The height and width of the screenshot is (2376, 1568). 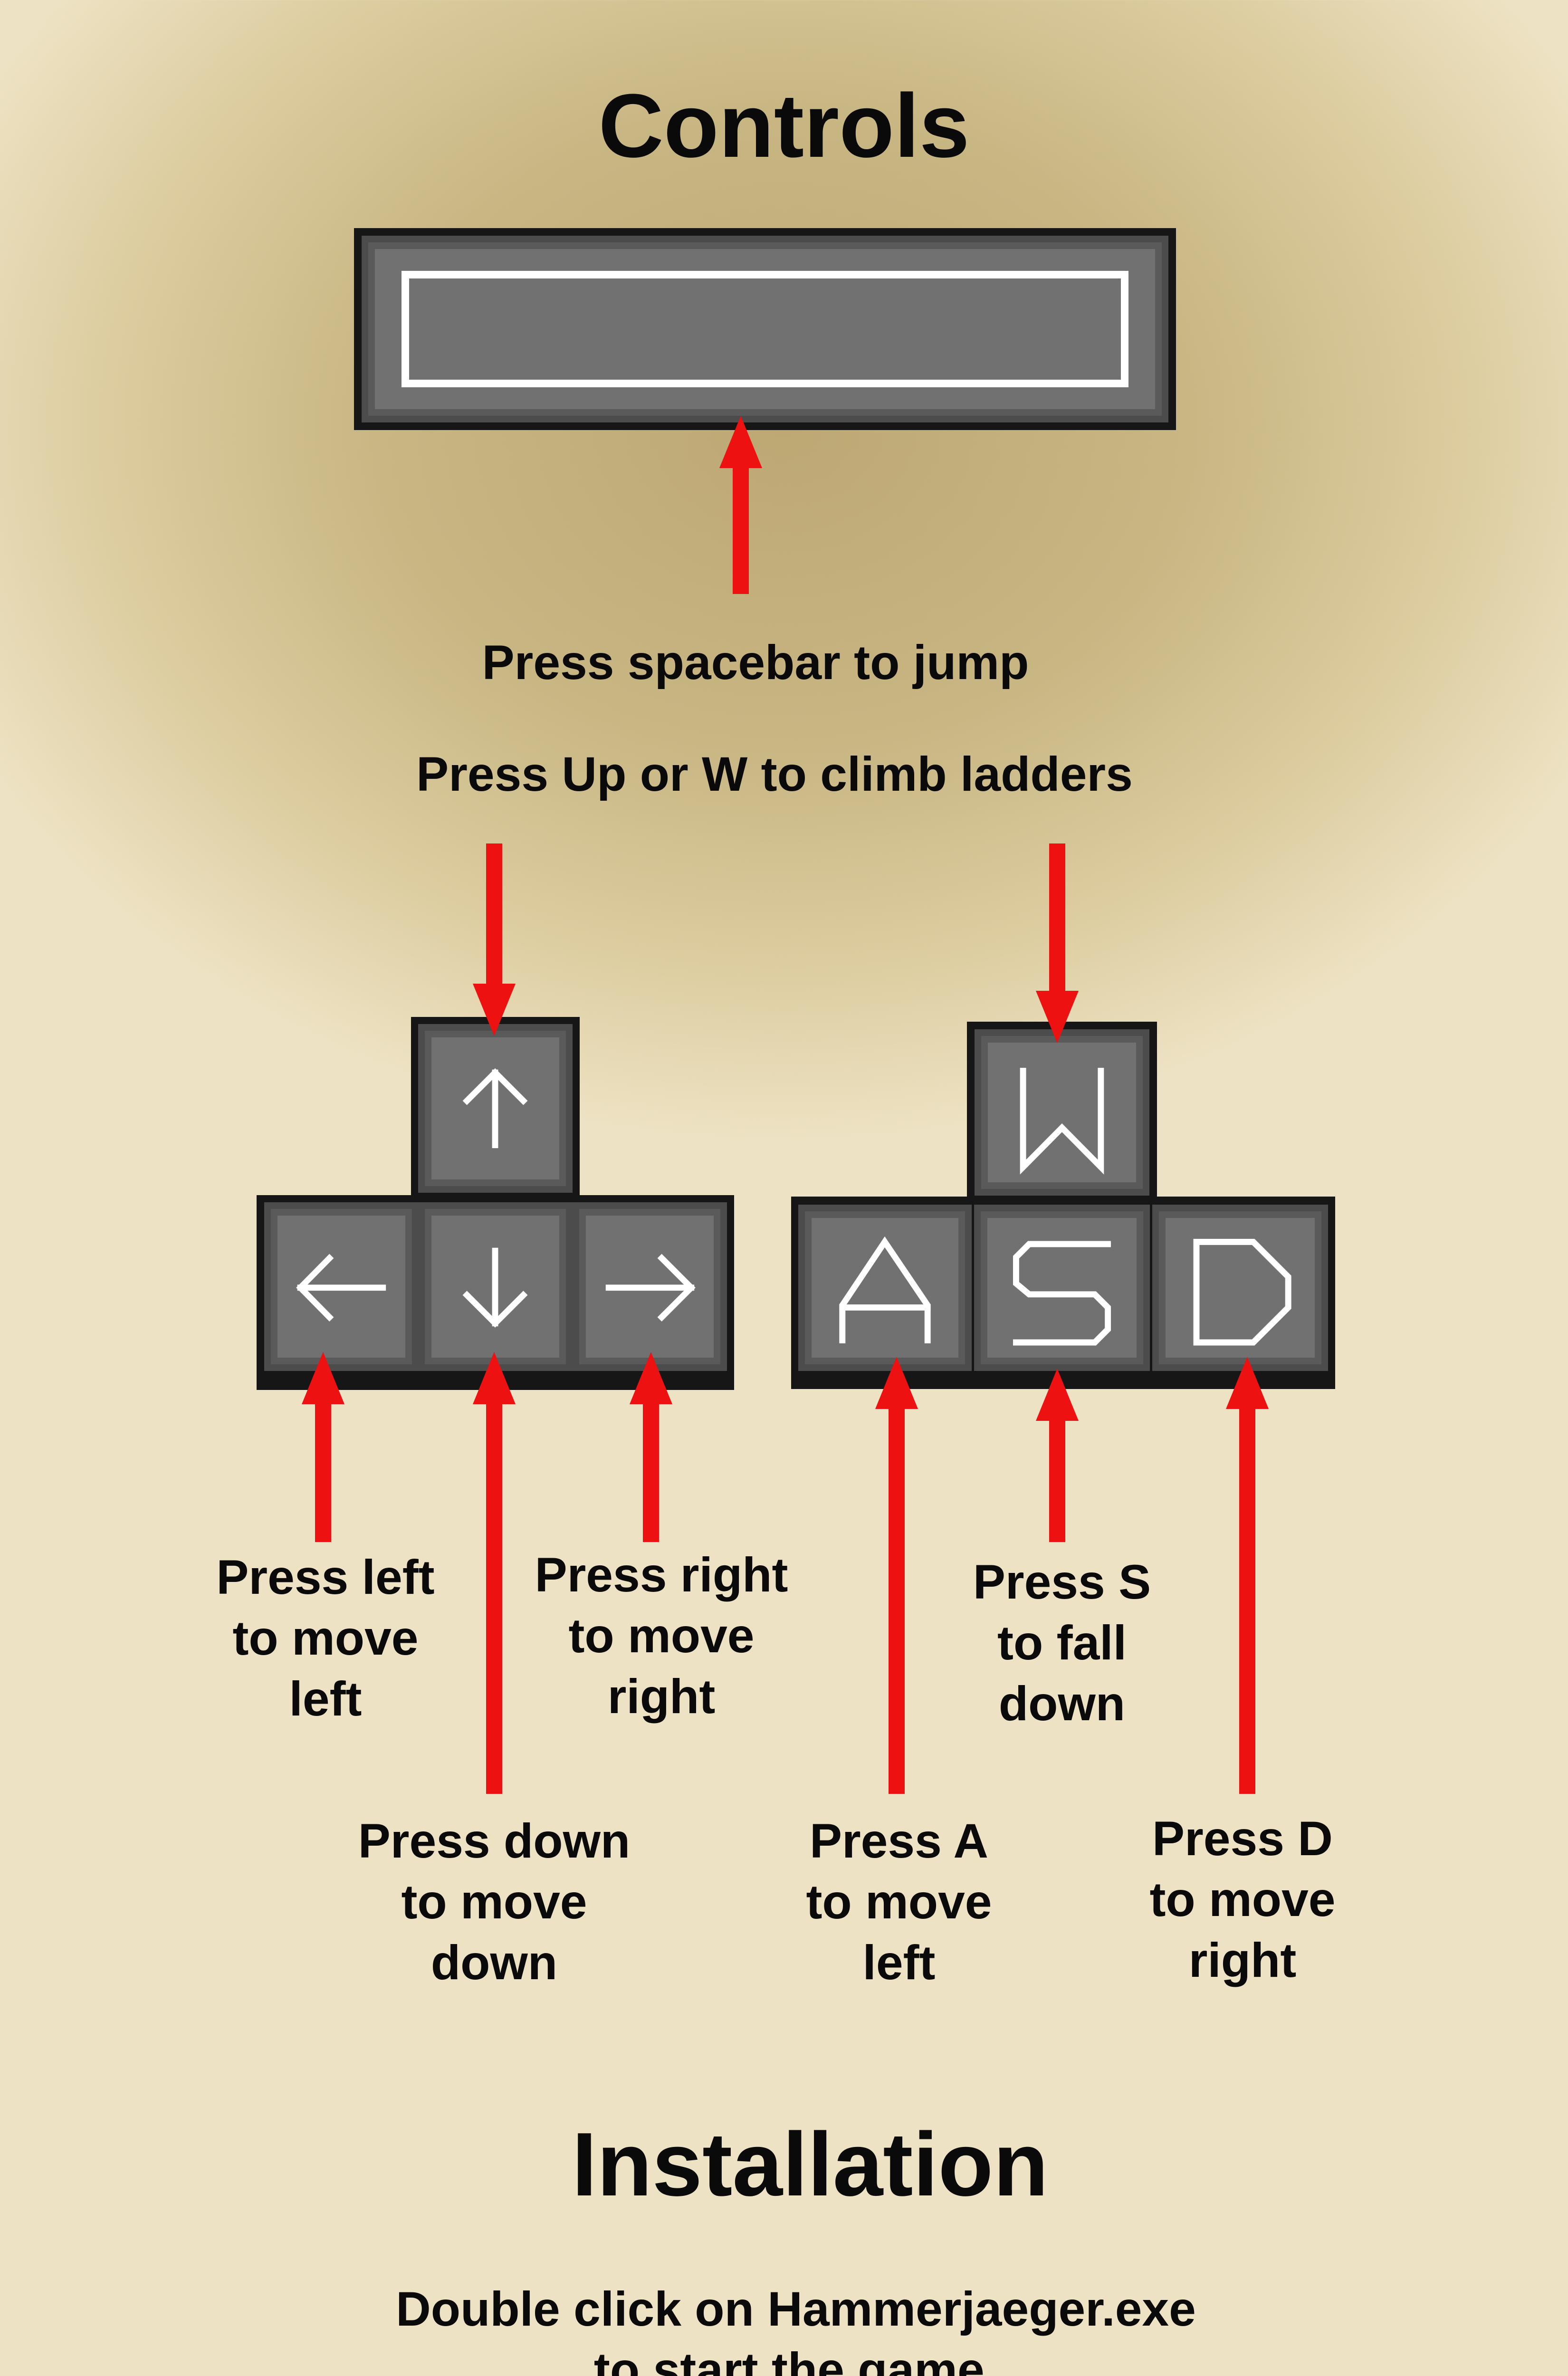 What do you see at coordinates (1240, 1288) in the screenshot?
I see `d-key: D` at bounding box center [1240, 1288].